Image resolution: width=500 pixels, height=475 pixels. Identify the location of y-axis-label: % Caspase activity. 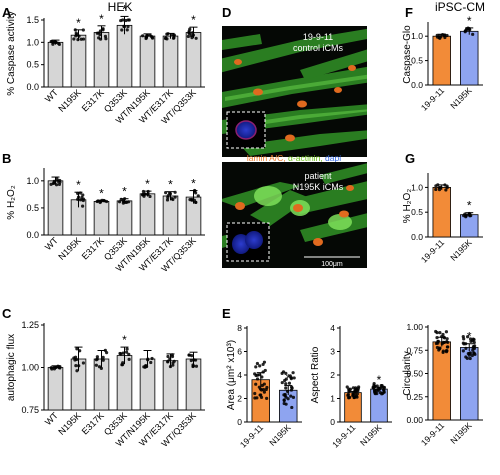
(11, 53).